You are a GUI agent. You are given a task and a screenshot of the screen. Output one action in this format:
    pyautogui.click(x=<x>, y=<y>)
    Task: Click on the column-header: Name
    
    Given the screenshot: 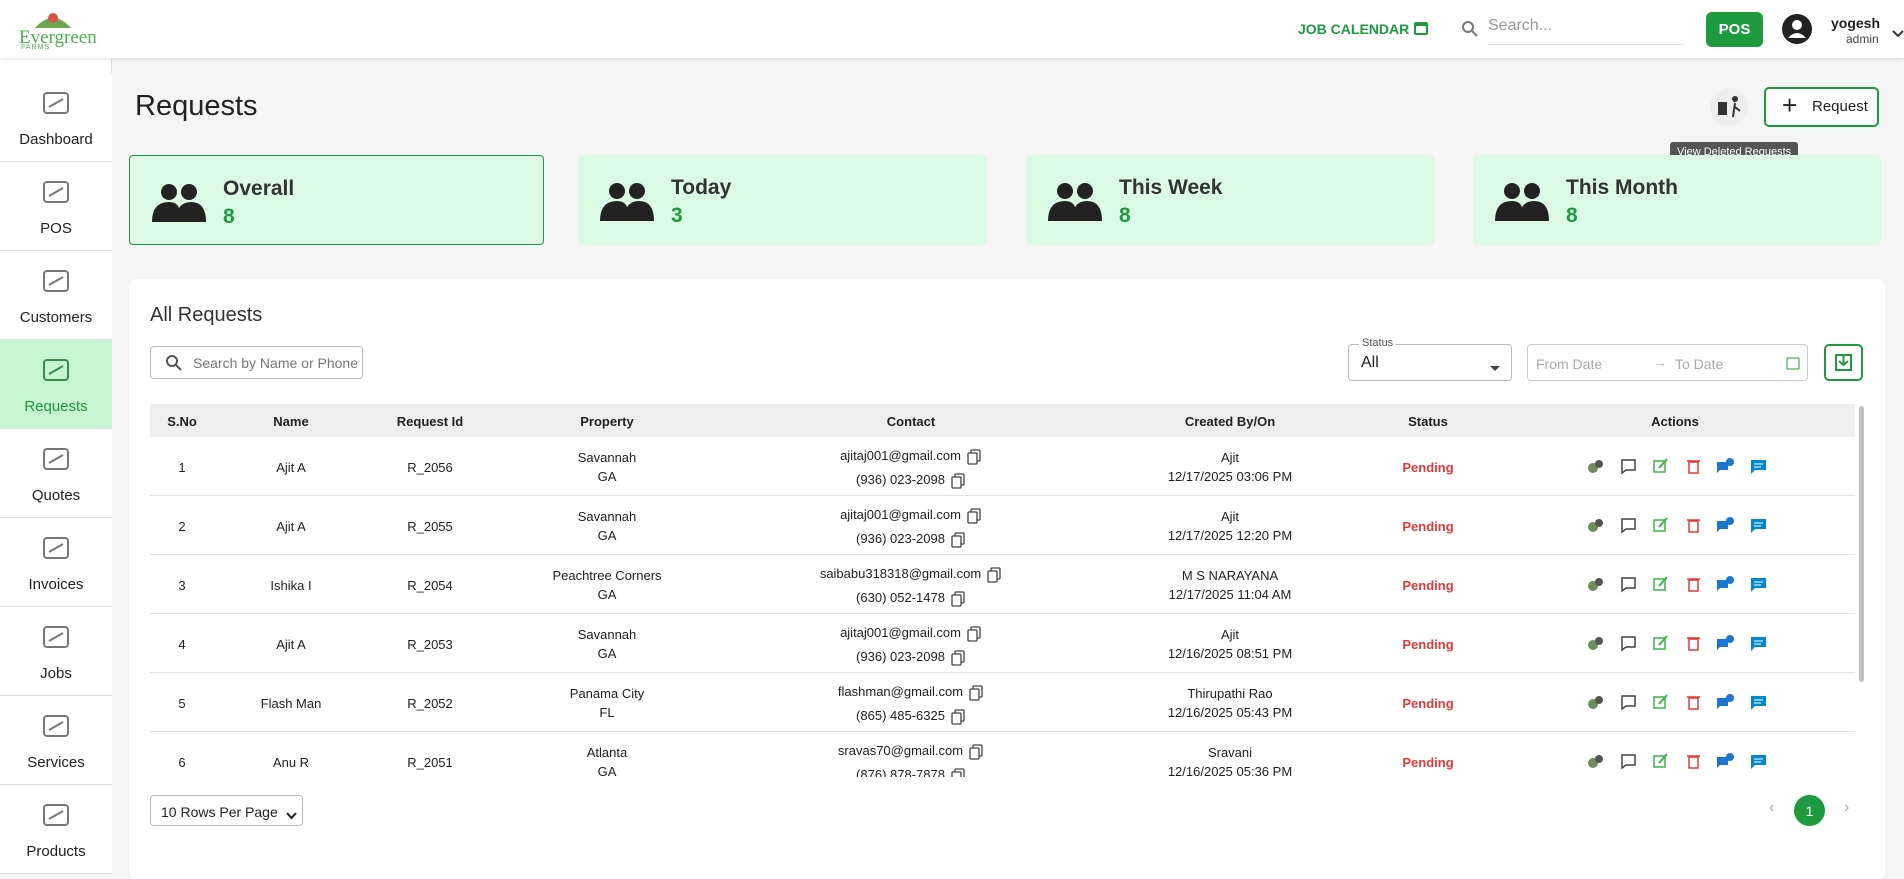 What is the action you would take?
    pyautogui.click(x=291, y=421)
    